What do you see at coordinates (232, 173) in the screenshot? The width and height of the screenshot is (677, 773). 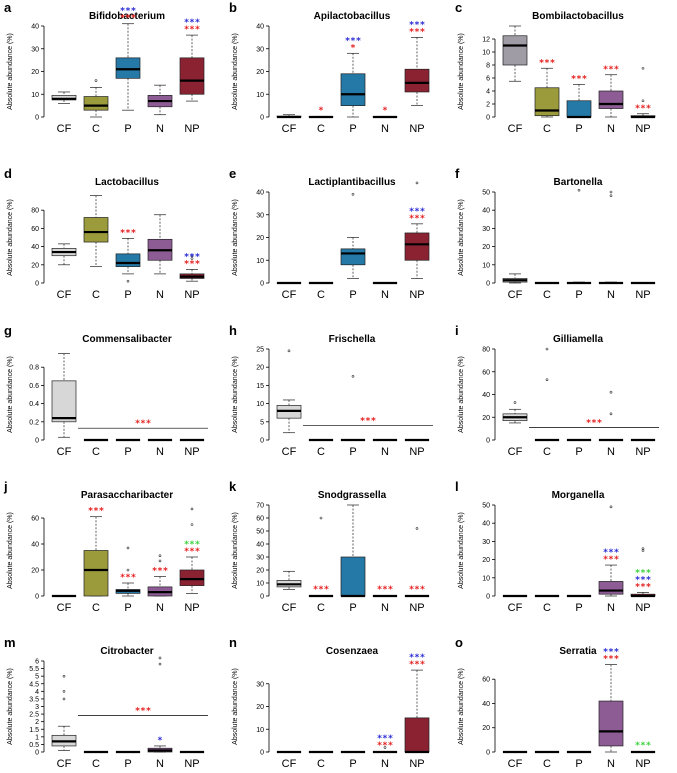 I see `panel-letter: e` at bounding box center [232, 173].